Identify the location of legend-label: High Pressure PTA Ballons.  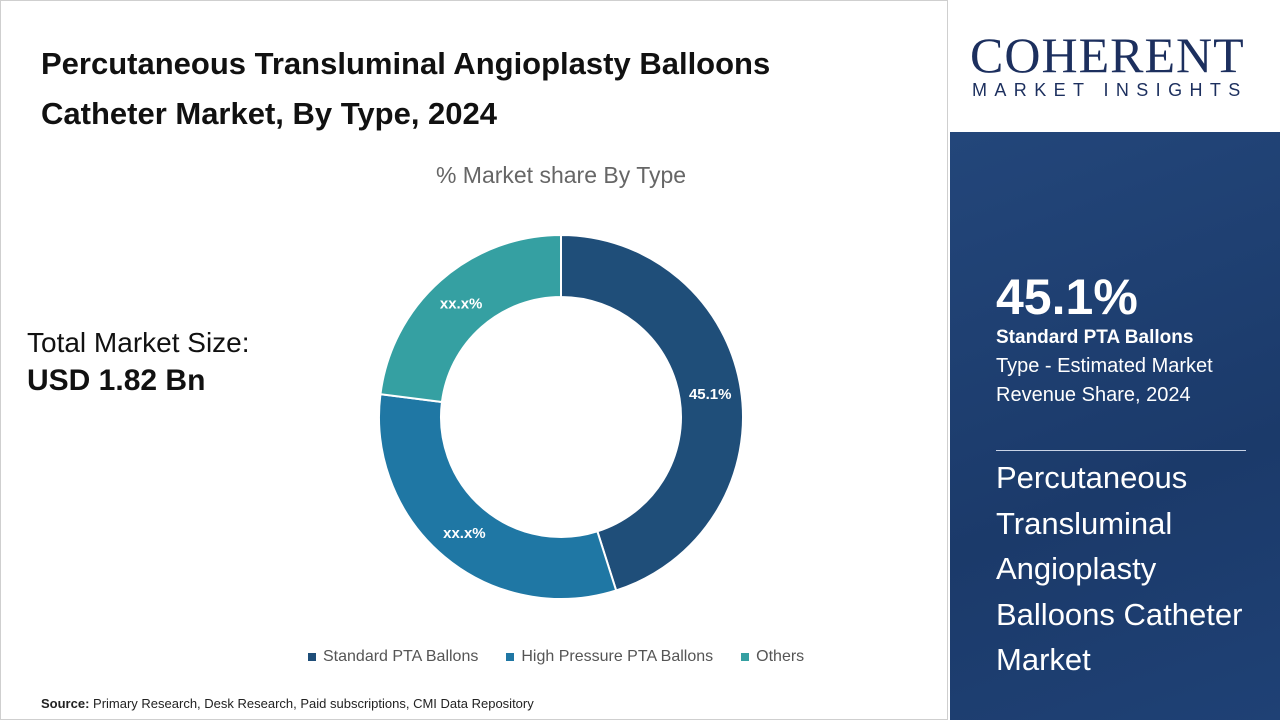
(617, 656).